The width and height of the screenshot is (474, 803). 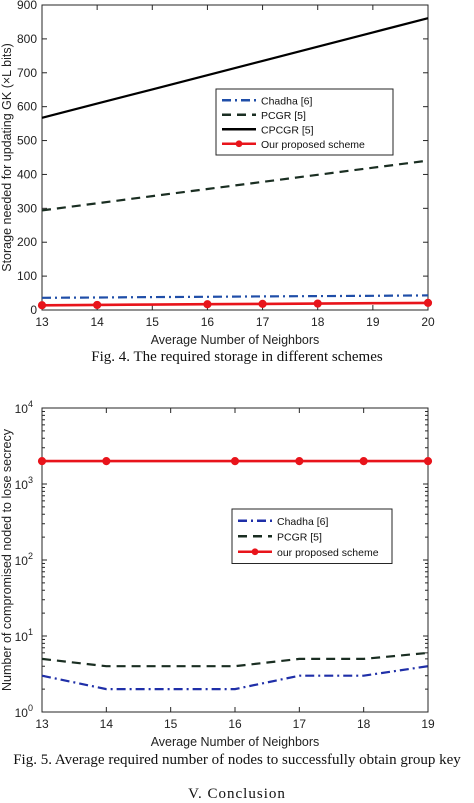 I want to click on series-line-our-proposed-scheme, so click(x=235, y=304).